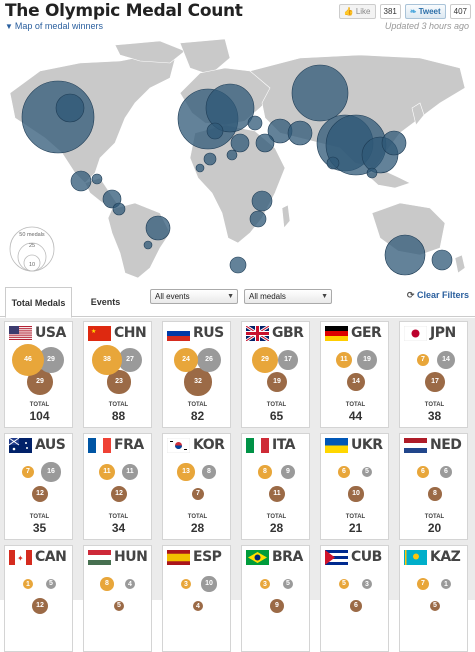  Describe the element at coordinates (158, 228) in the screenshot. I see `bubble-brazil` at that location.